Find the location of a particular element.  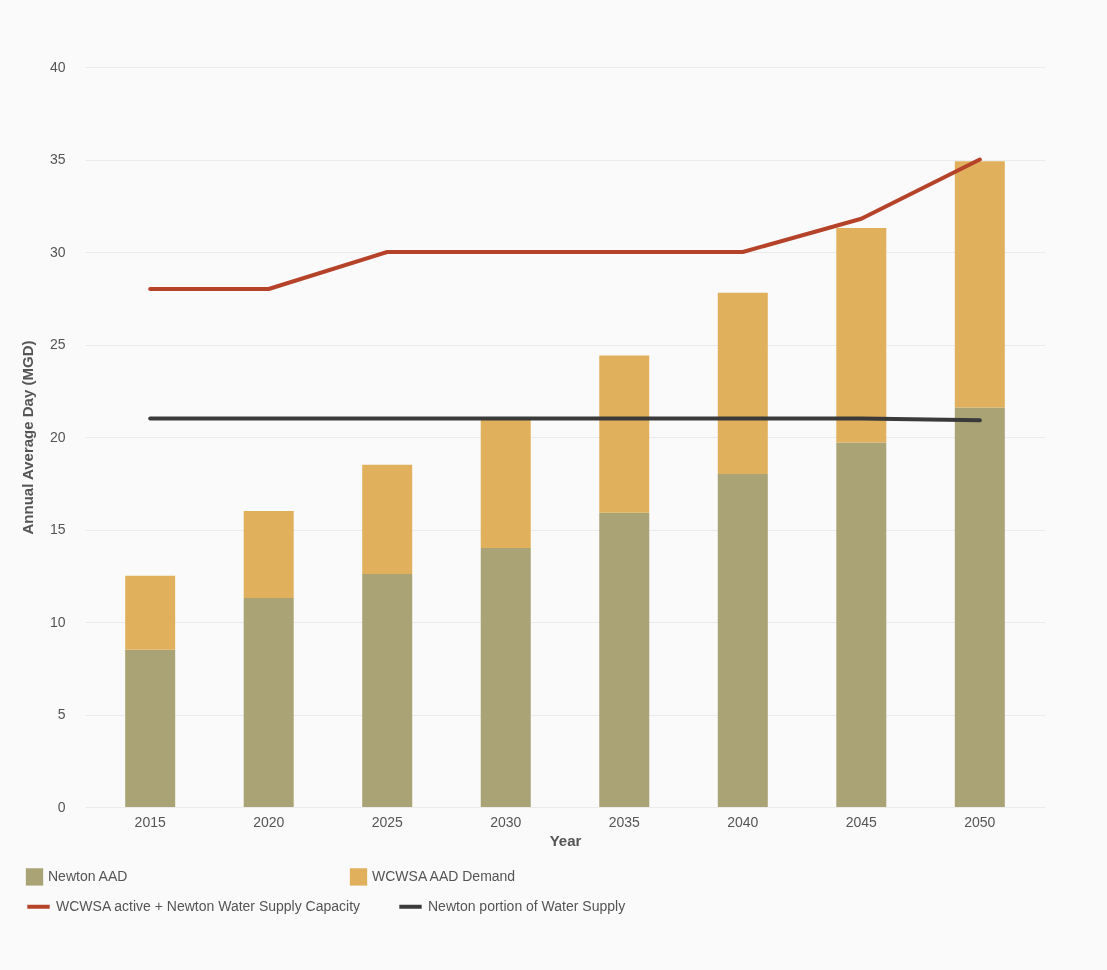

x-tick-label: 2025 is located at coordinates (387, 821).